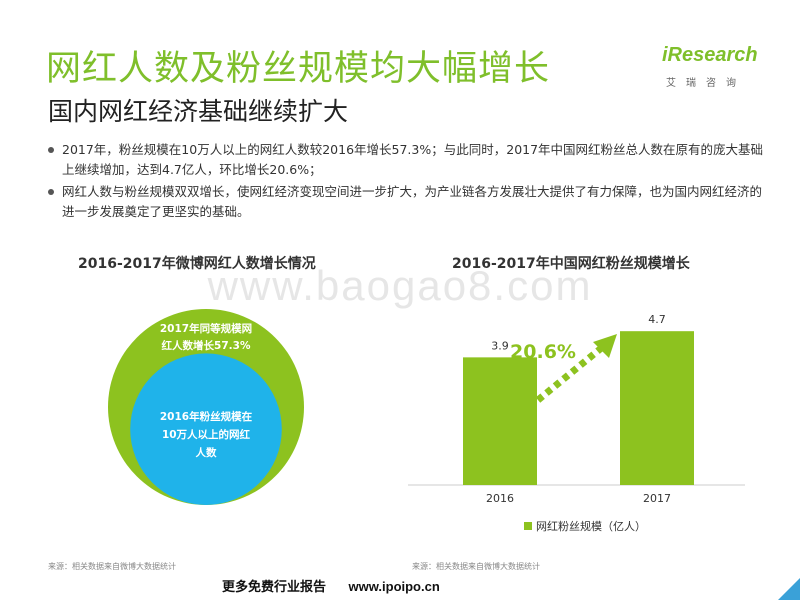 The width and height of the screenshot is (800, 600). Describe the element at coordinates (198, 111) in the screenshot. I see `page-subtitle: 国内网红经济基础继续扩大` at that location.